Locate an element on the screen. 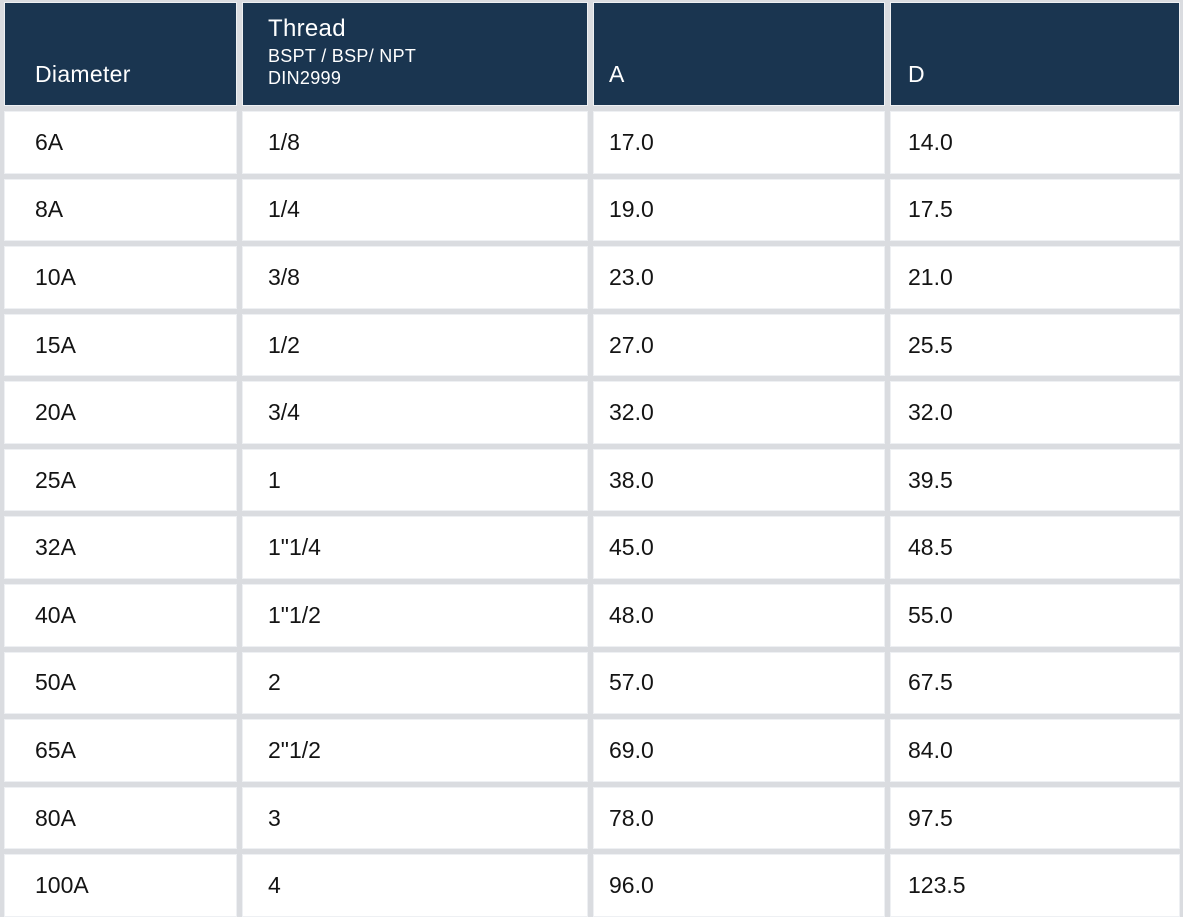 This screenshot has width=1183, height=917. table-cell-a: 19.0 is located at coordinates (739, 210).